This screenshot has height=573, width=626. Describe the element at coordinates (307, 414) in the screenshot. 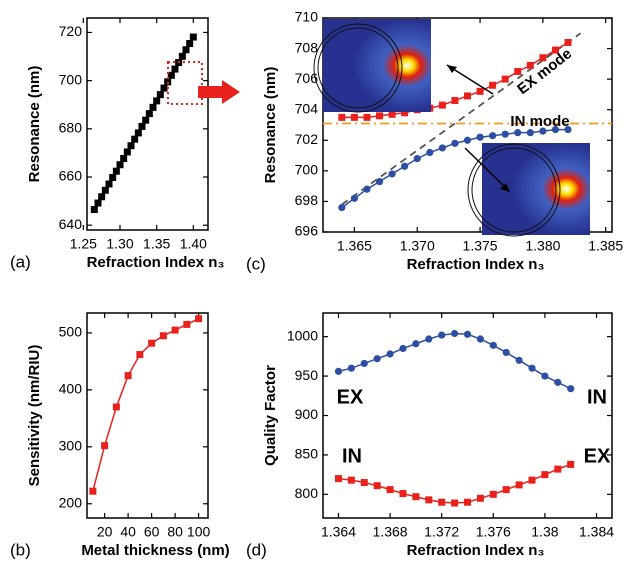

I see `y-tick-label: 900` at that location.